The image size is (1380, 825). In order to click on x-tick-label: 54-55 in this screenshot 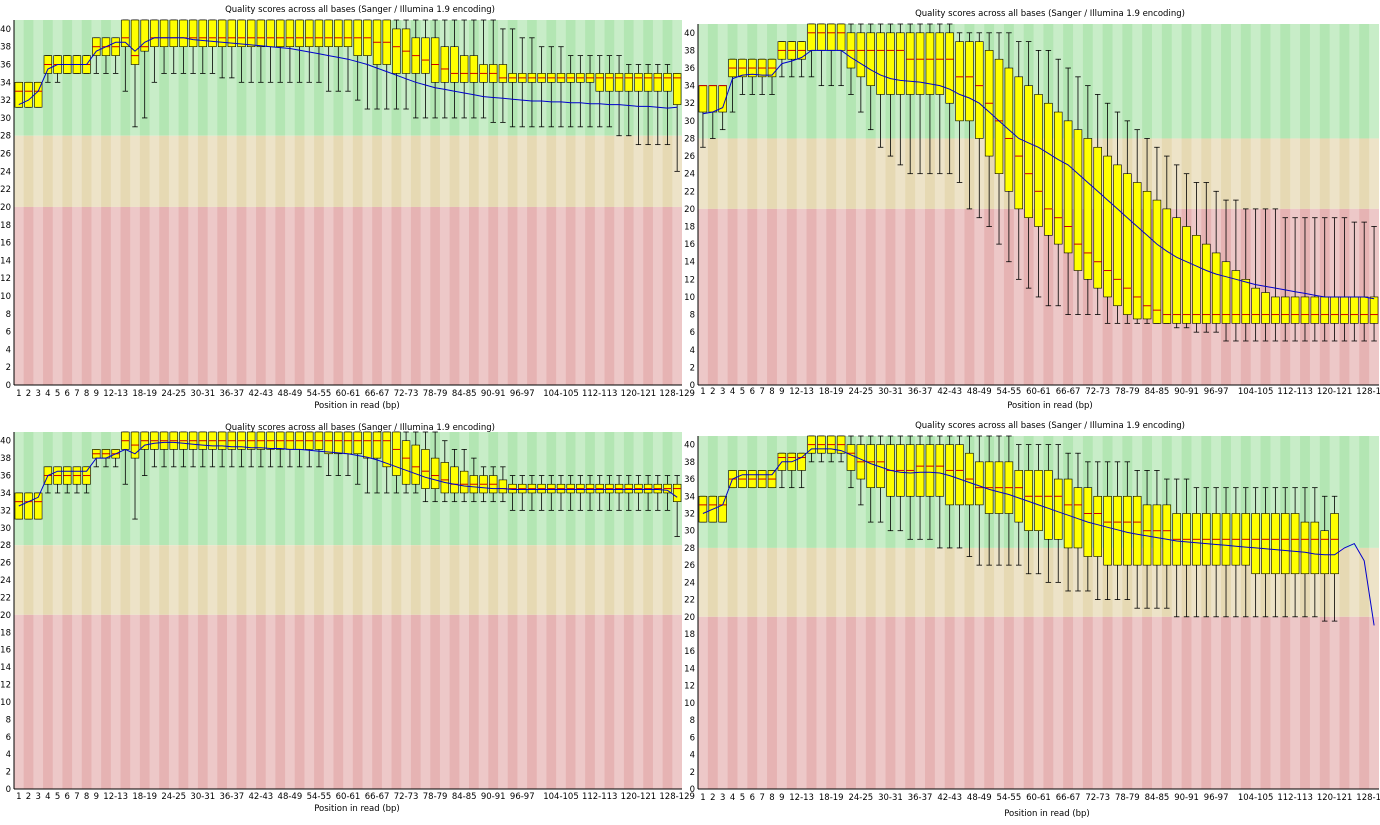, I will do `click(319, 797)`.